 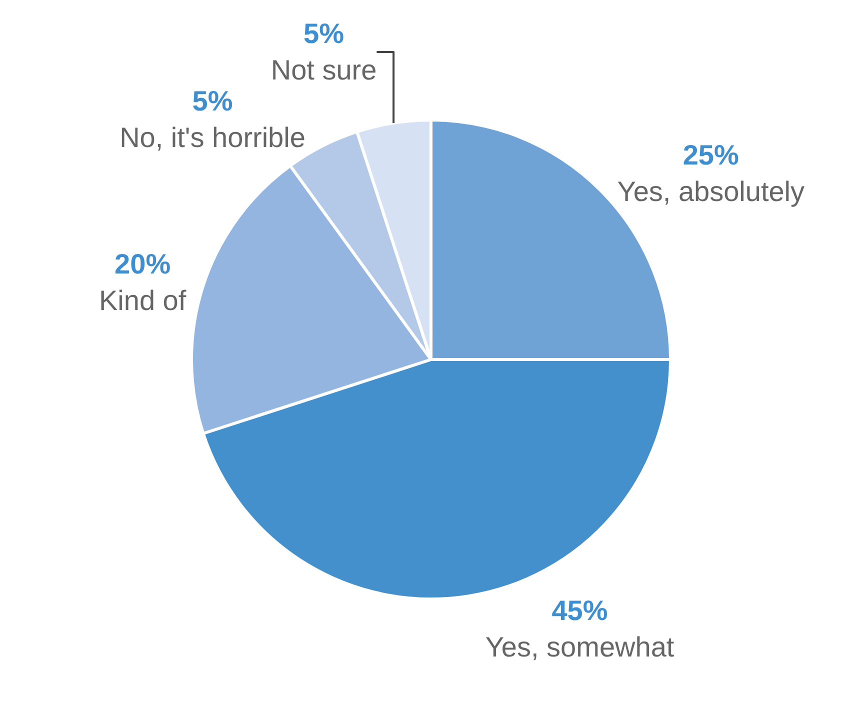 What do you see at coordinates (142, 300) in the screenshot?
I see `slice-label: Kind of` at bounding box center [142, 300].